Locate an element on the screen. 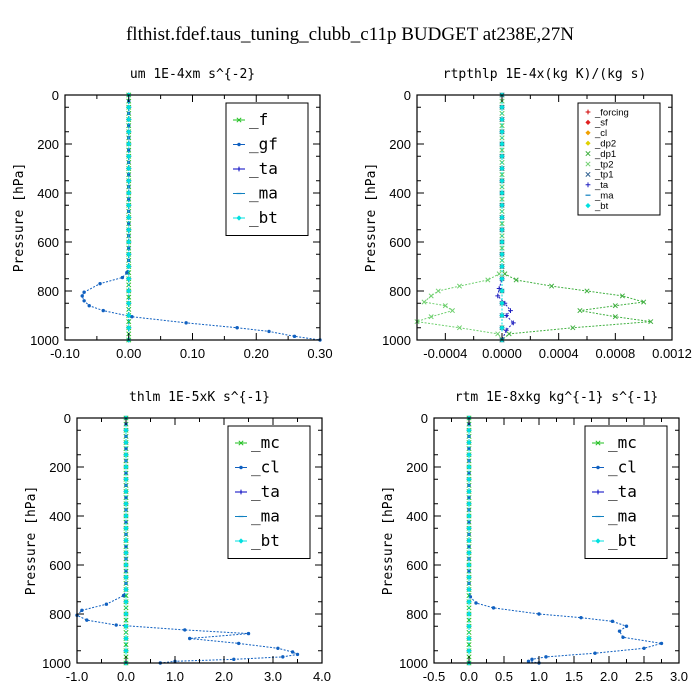  x-tick-label: -0.0004 is located at coordinates (445, 353).